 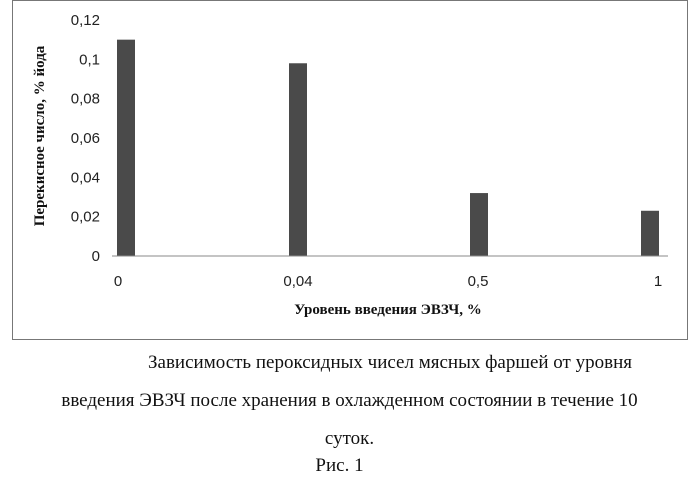 I want to click on y-axis-title: Перекисное число, % йода, so click(x=40, y=135).